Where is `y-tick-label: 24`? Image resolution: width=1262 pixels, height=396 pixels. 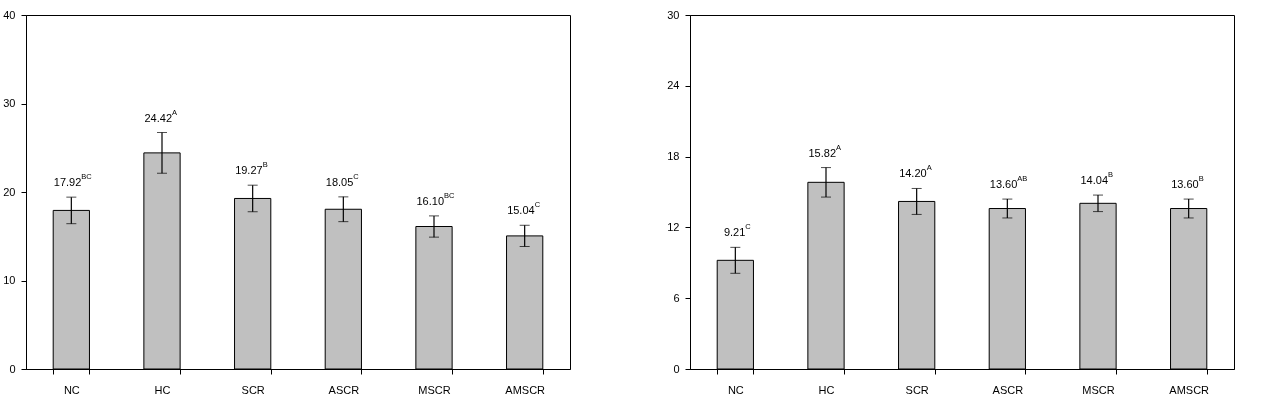
y-tick-label: 24 is located at coordinates (673, 85).